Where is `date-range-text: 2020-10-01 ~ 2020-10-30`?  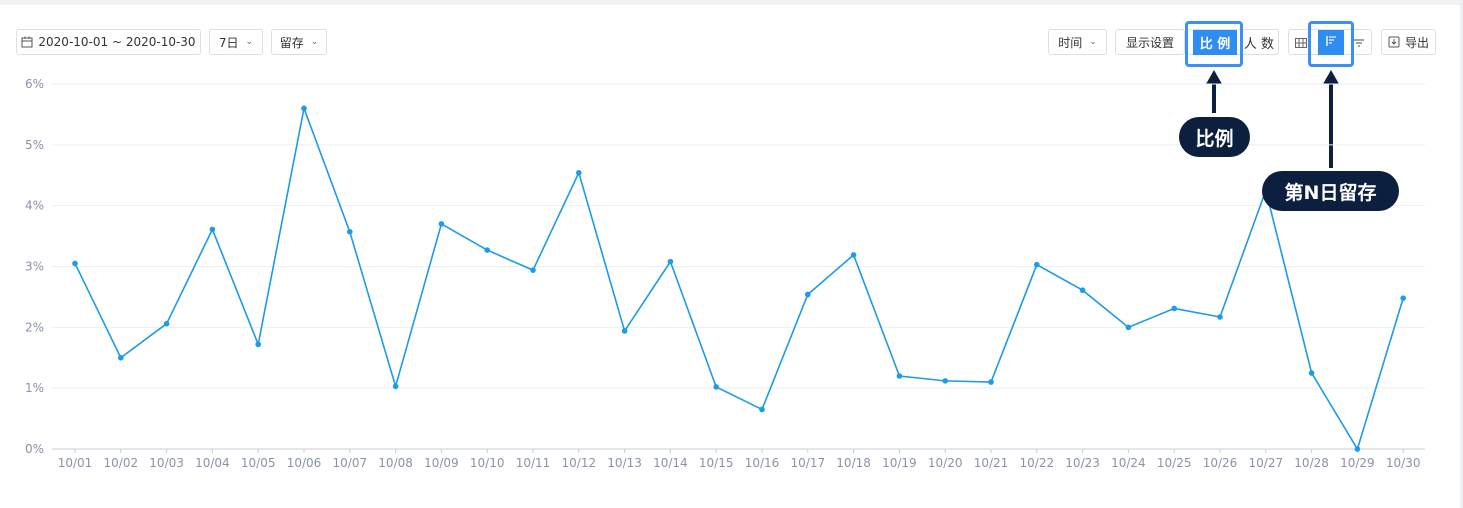
date-range-text: 2020-10-01 ~ 2020-10-30 is located at coordinates (117, 42).